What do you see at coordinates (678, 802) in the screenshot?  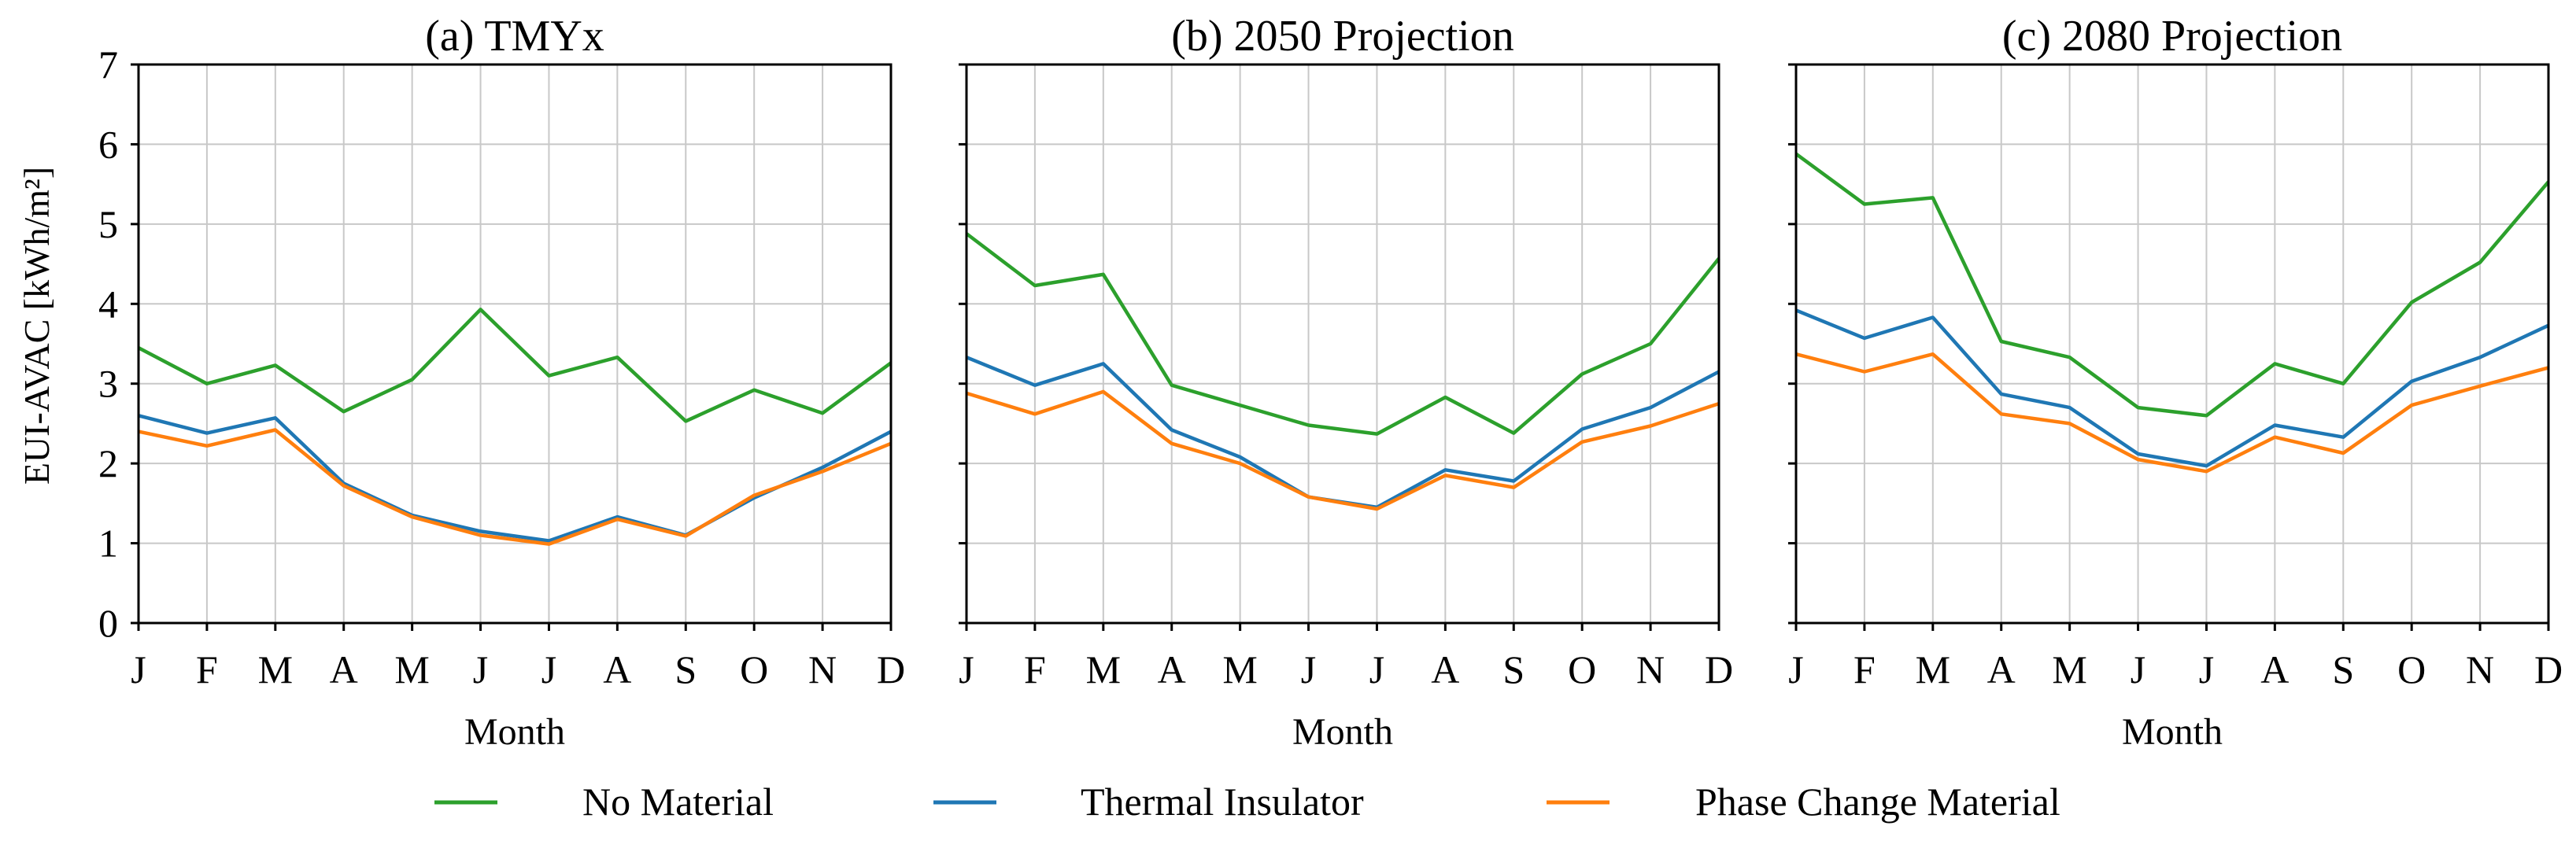 I see `legend-label: No Material` at bounding box center [678, 802].